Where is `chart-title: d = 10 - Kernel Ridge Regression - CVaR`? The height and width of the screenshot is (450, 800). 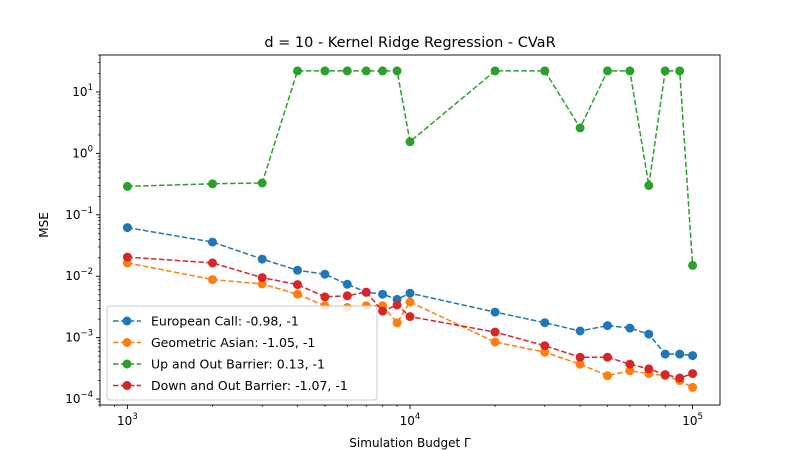
chart-title: d = 10 - Kernel Ridge Regression - CVaR is located at coordinates (409, 43).